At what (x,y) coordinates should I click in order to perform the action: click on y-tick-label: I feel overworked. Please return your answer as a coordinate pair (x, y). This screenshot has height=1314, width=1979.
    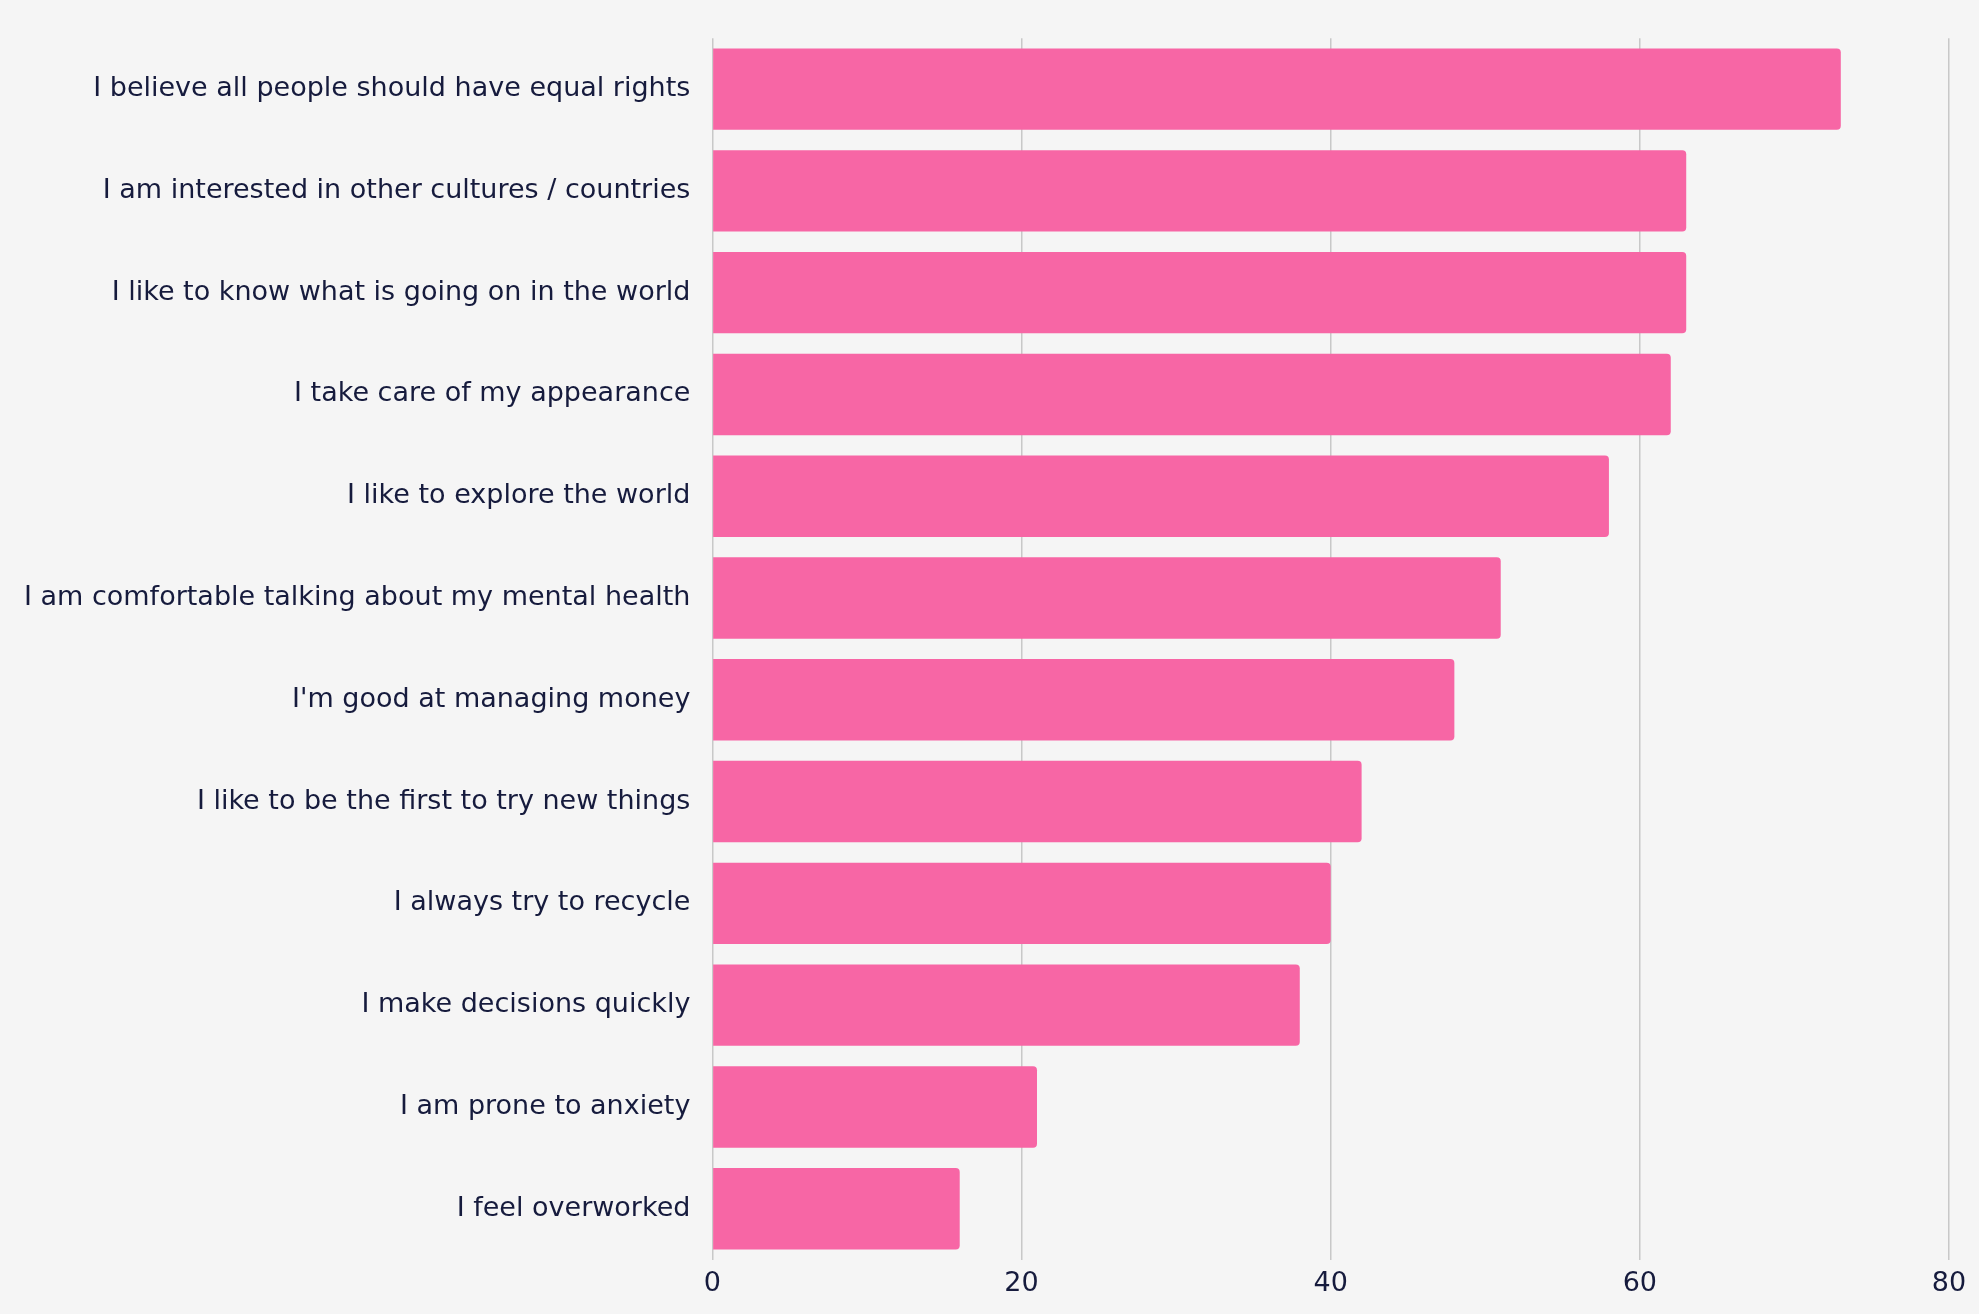
    Looking at the image, I should click on (573, 1206).